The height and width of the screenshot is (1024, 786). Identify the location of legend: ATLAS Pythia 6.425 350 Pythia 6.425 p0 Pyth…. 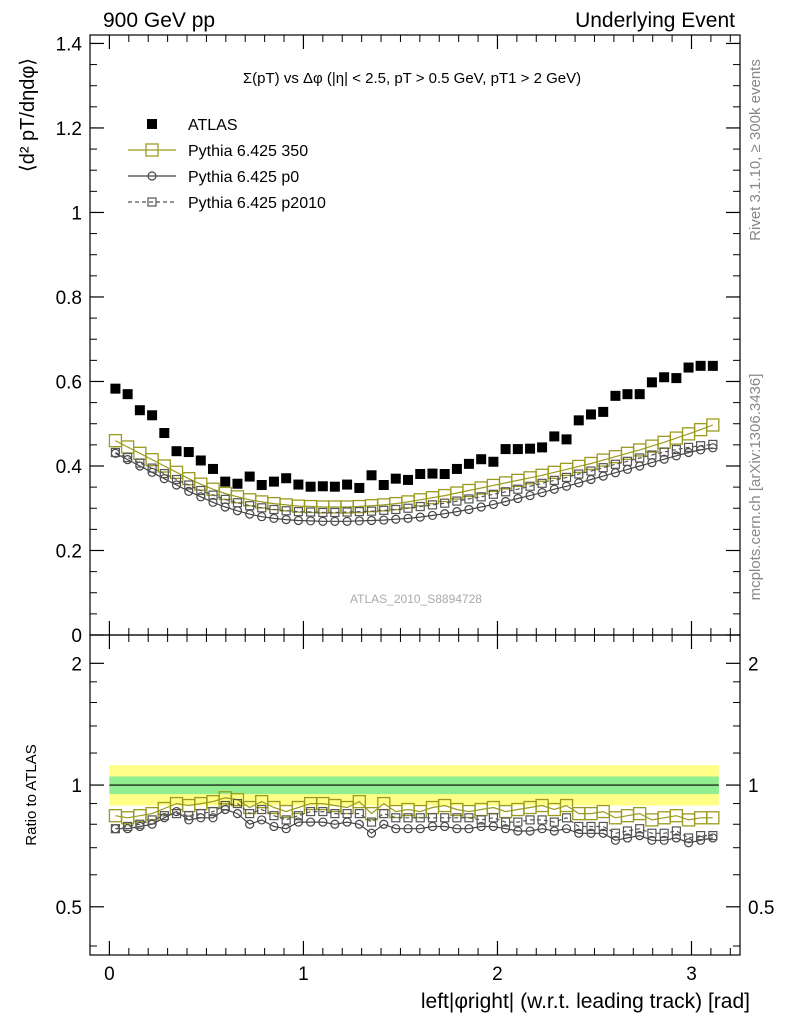
(227, 164).